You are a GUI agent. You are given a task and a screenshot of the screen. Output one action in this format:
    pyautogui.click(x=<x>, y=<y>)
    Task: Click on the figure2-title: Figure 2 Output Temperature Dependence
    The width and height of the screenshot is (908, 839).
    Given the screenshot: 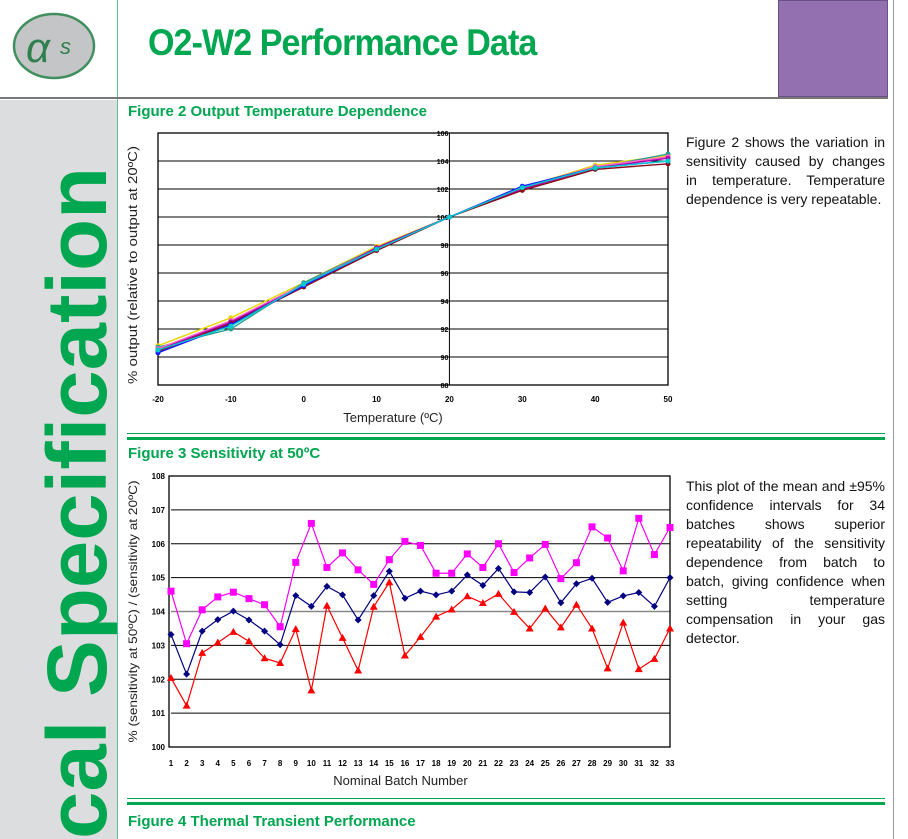 What is the action you would take?
    pyautogui.click(x=277, y=111)
    